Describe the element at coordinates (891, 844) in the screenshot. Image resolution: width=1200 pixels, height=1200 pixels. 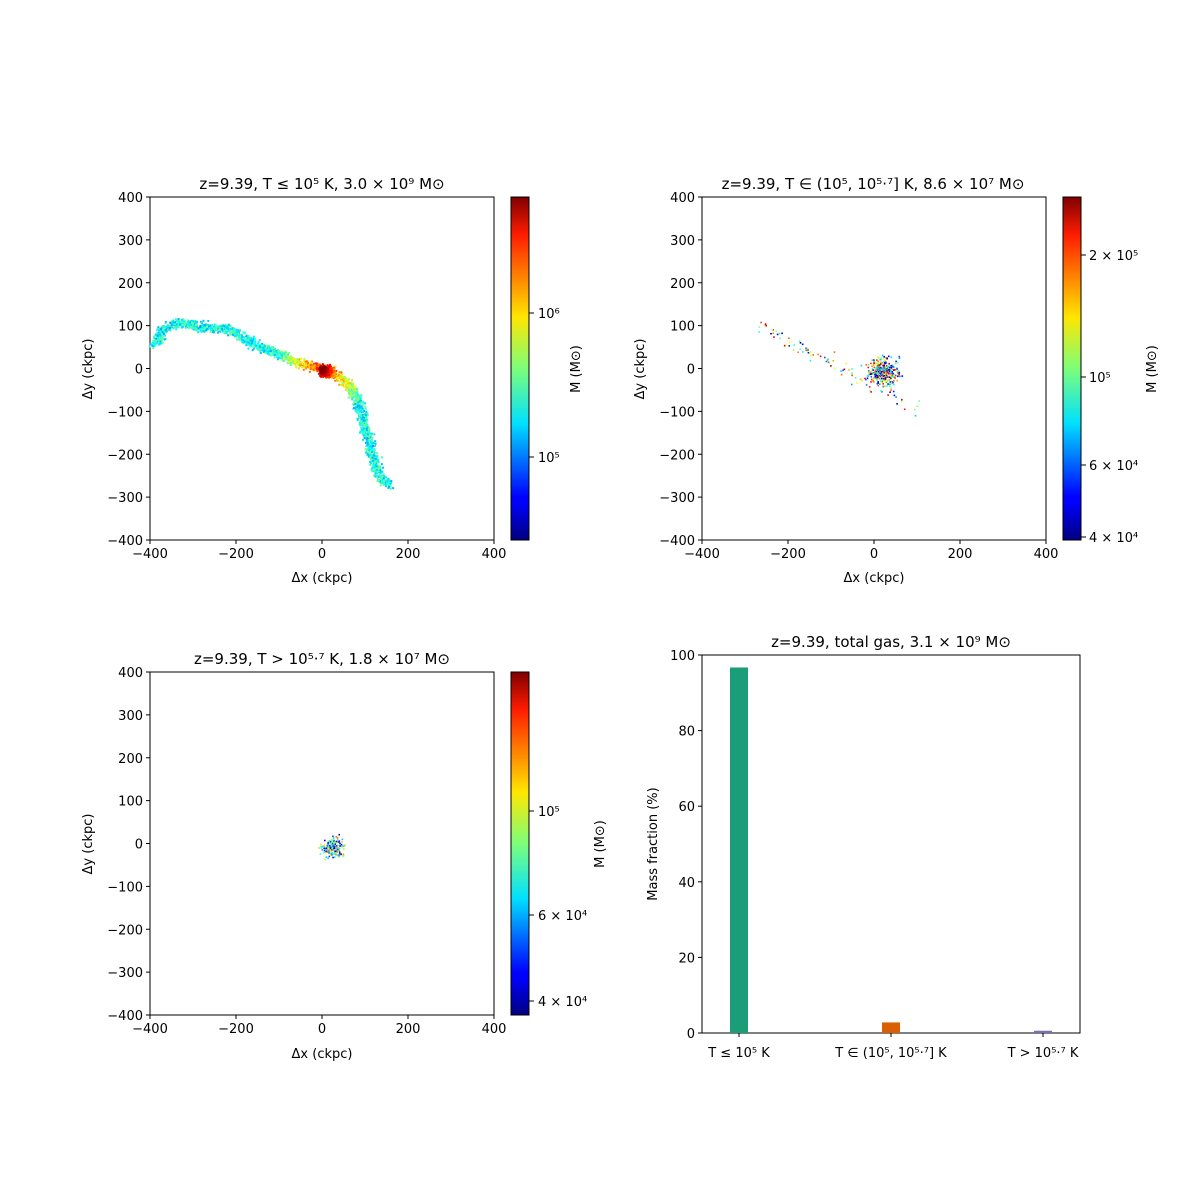
I see `plot-area` at that location.